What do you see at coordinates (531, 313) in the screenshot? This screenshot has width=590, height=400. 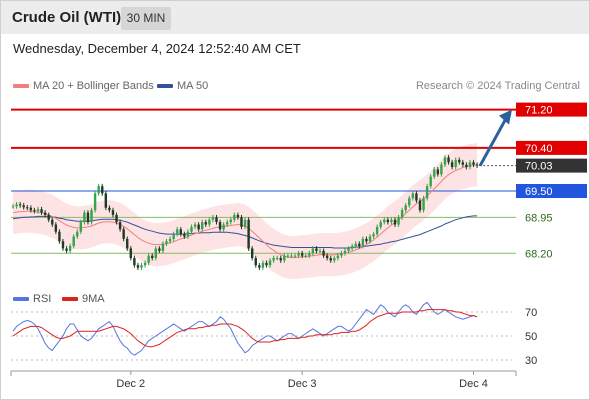 I see `rsi-tick-label: 70` at bounding box center [531, 313].